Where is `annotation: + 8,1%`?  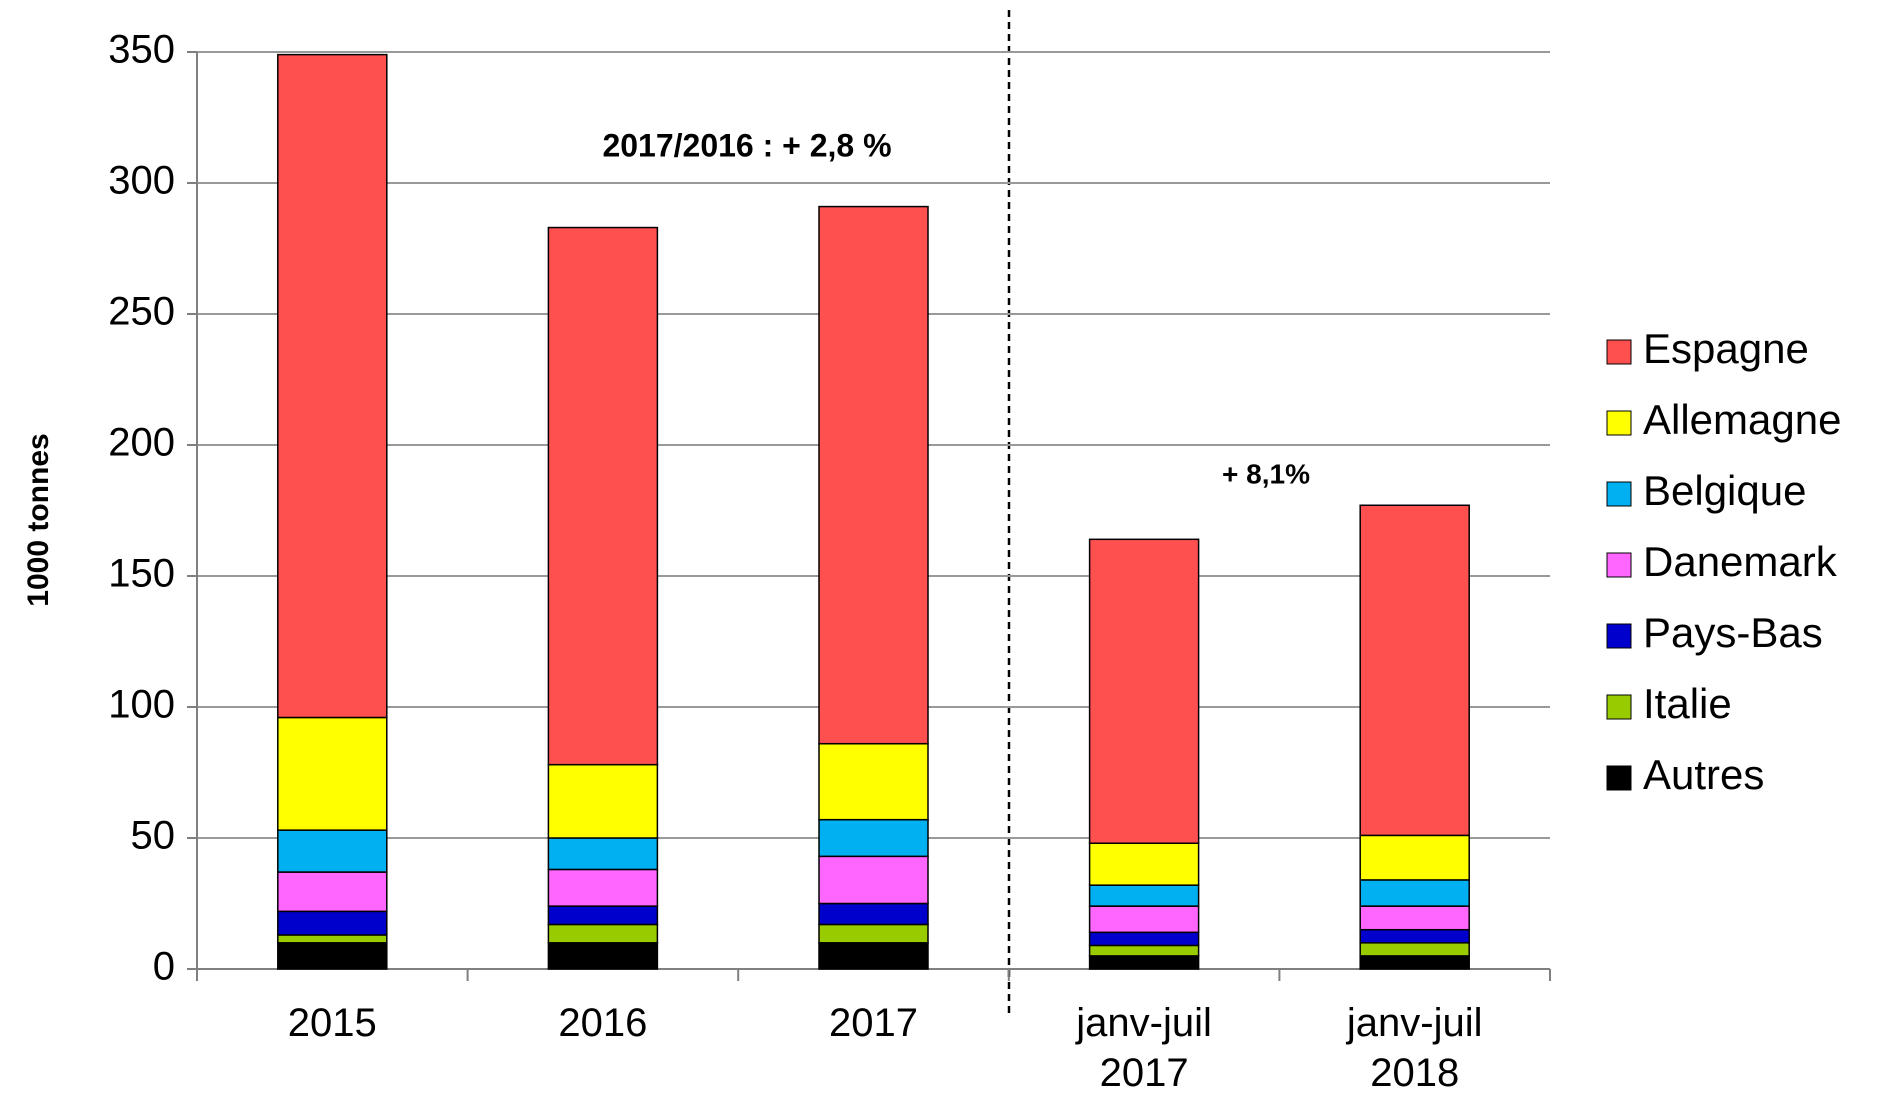 annotation: + 8,1% is located at coordinates (1266, 473).